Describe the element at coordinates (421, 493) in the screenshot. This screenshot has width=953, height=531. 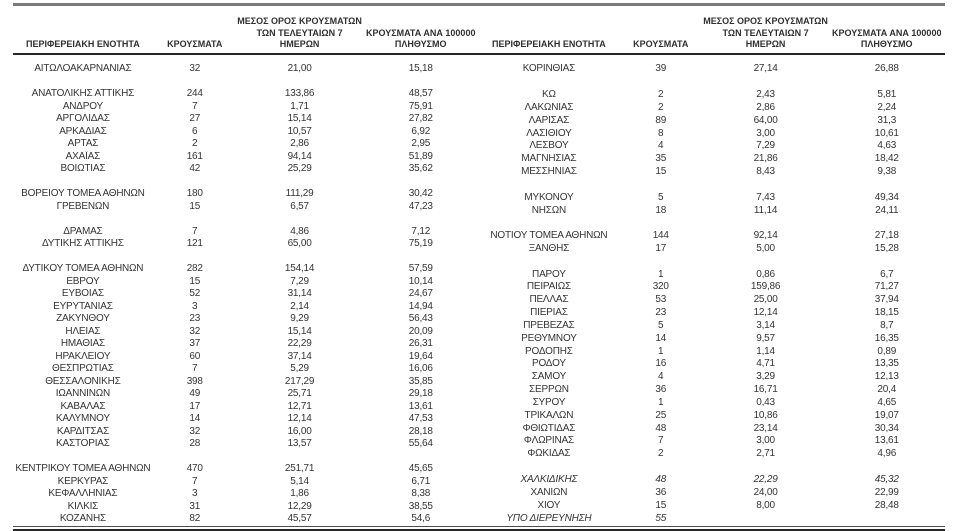
I see `per100k-cell: 8,38` at that location.